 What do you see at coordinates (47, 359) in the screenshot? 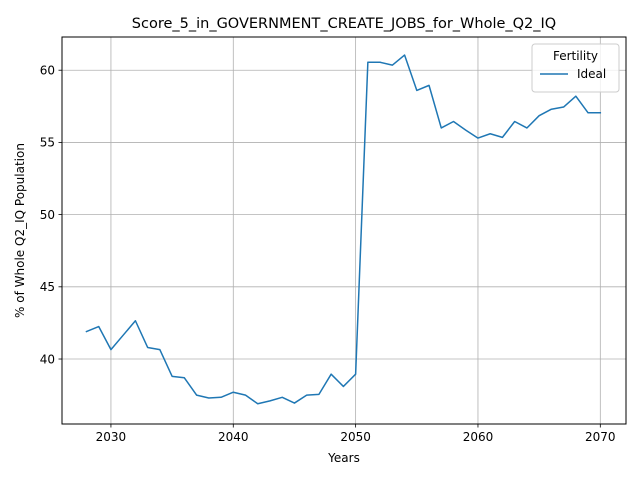
I see `y-tick-label: 40` at bounding box center [47, 359].